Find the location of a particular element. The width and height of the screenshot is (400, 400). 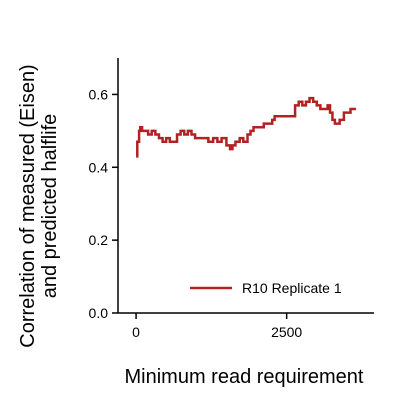

series-line is located at coordinates (246, 127).